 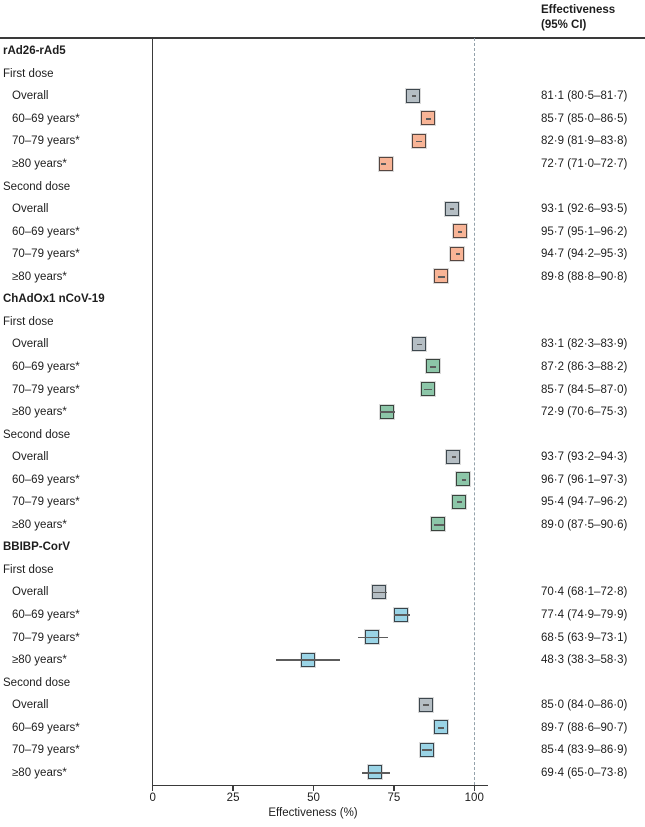 I want to click on x-axis-line, so click(x=320, y=786).